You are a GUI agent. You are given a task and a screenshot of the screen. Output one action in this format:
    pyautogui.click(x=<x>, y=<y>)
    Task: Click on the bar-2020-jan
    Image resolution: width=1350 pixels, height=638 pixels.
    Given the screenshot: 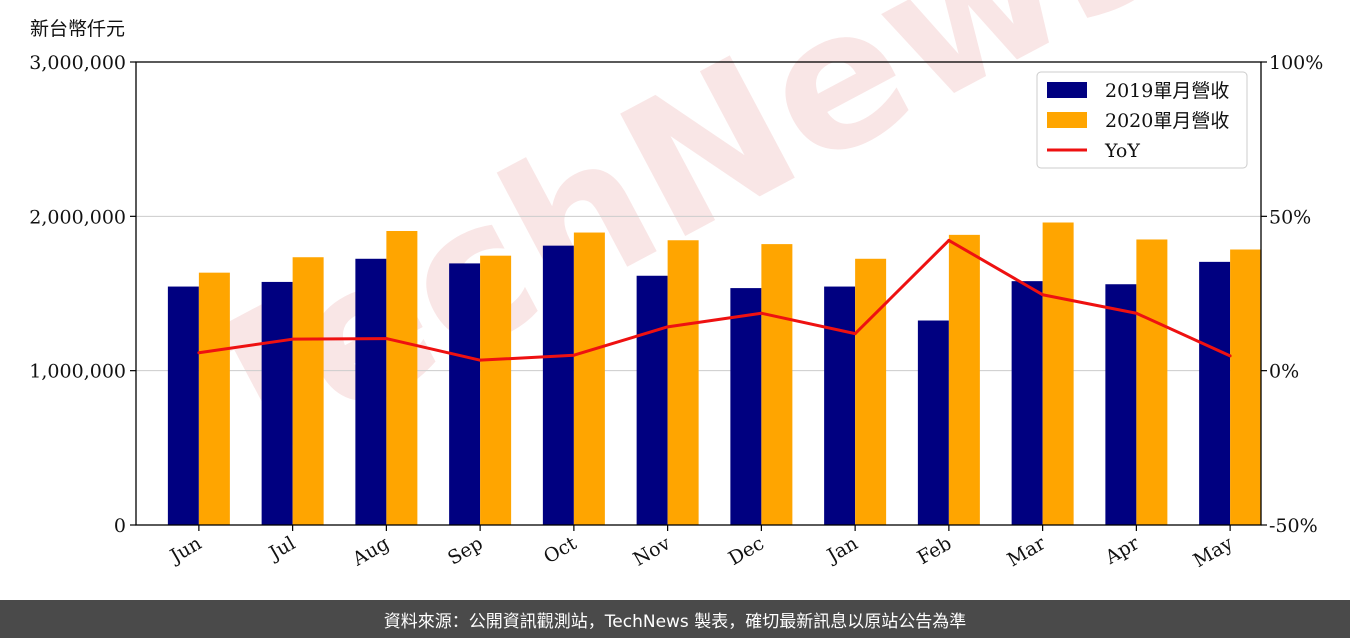 What is the action you would take?
    pyautogui.click(x=871, y=391)
    